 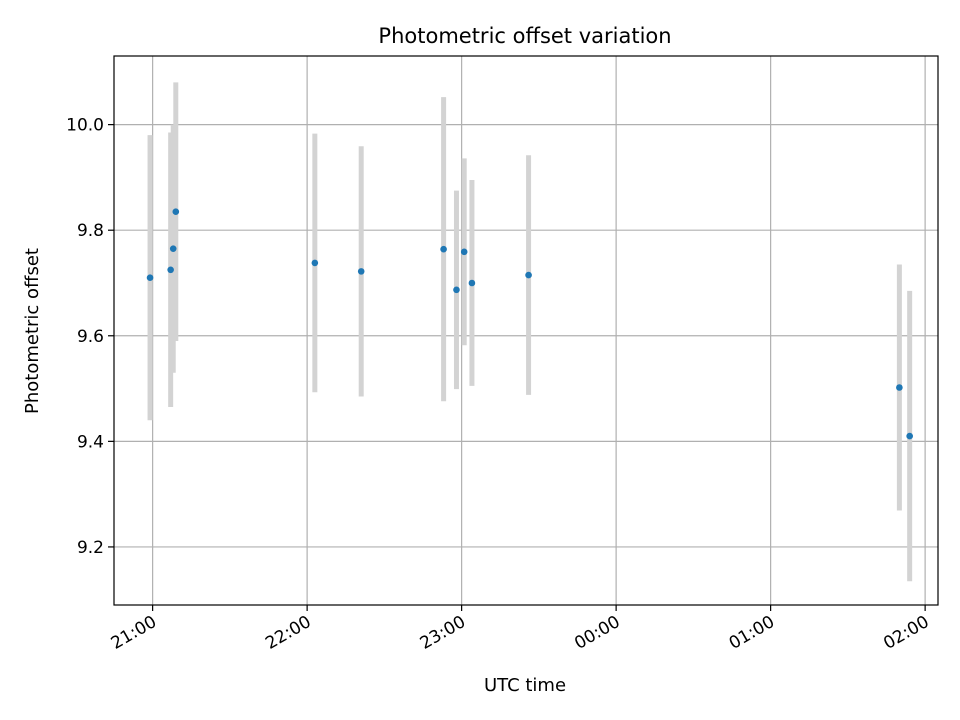 What do you see at coordinates (32, 331) in the screenshot?
I see `y-axis-label: Photometric offset` at bounding box center [32, 331].